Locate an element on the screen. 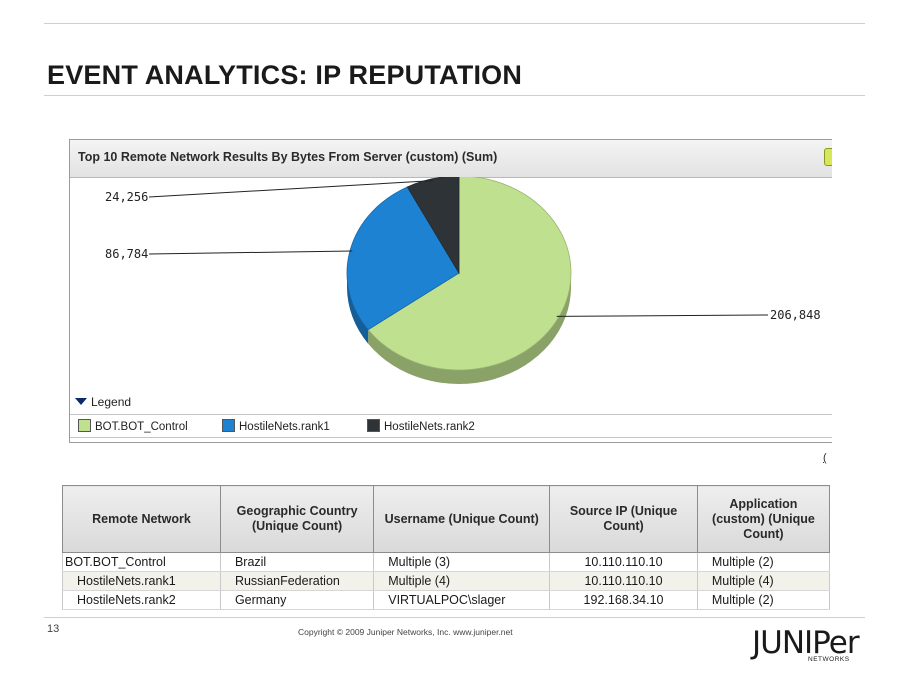 Image resolution: width=909 pixels, height=682 pixels. slice-value-label: 206,848 is located at coordinates (795, 315).